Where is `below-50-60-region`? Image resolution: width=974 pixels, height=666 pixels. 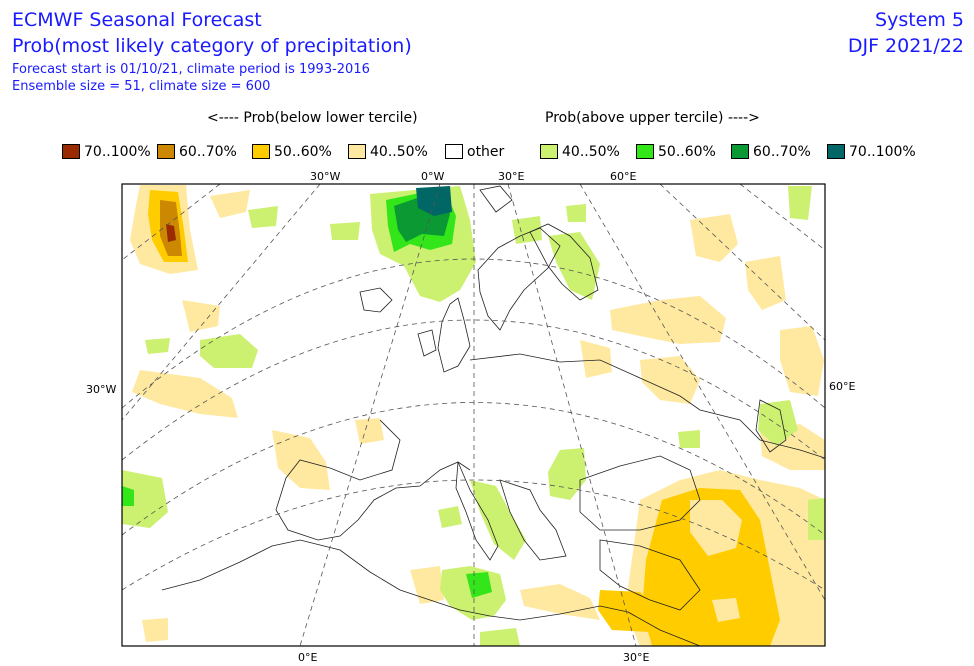 below-50-60-region is located at coordinates (711, 567).